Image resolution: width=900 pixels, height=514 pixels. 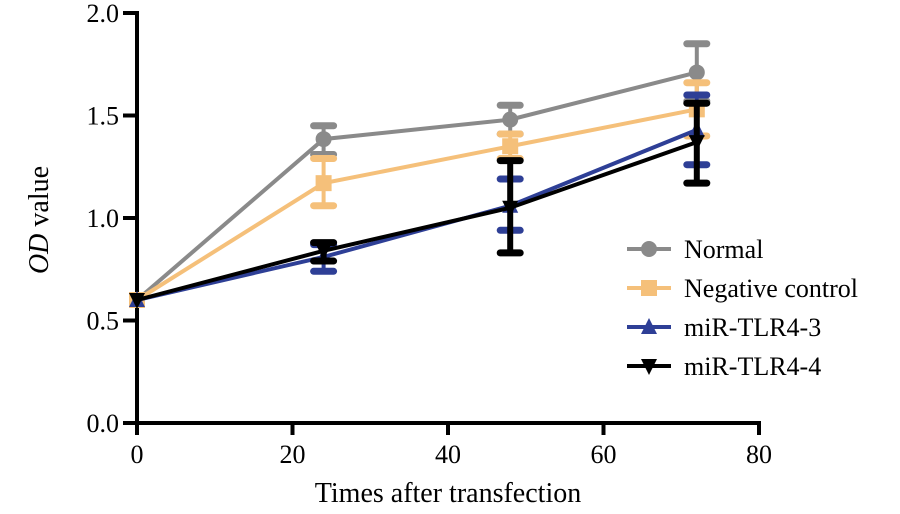 I want to click on x-tick-label: 20, so click(x=293, y=454).